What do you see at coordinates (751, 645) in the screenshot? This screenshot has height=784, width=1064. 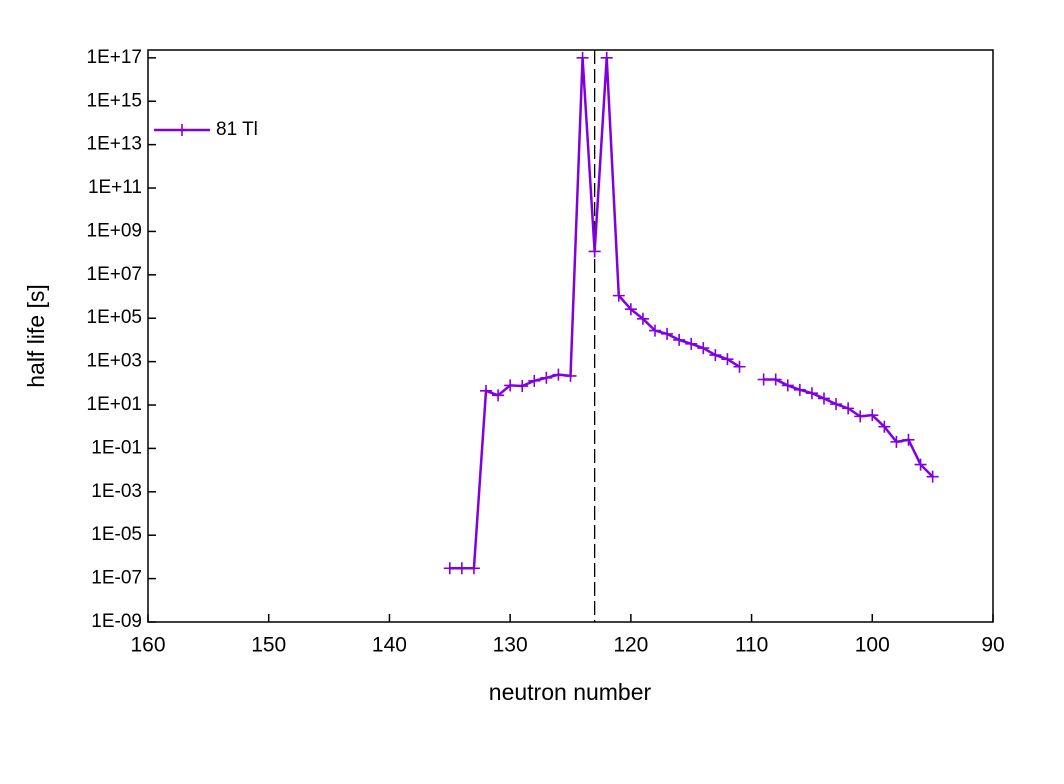 I see `x-tick-label: 110` at bounding box center [751, 645].